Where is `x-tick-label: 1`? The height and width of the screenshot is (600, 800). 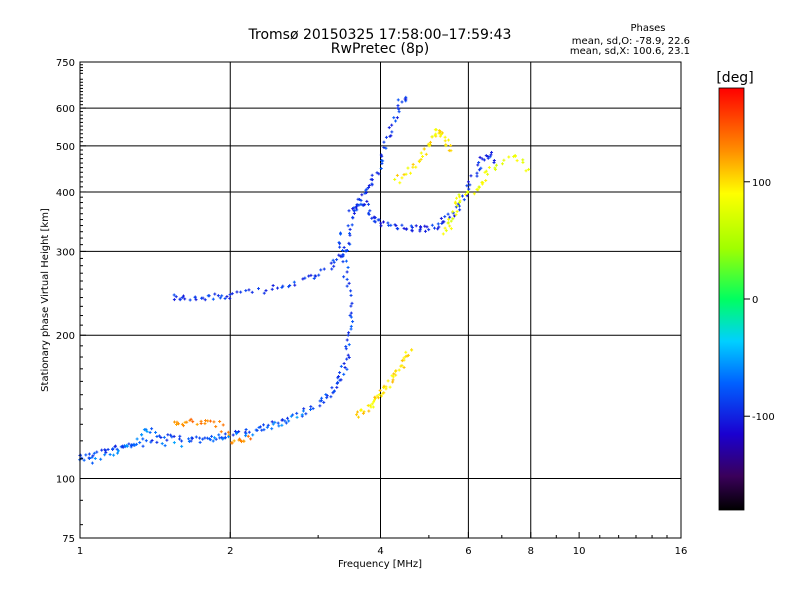 x-tick-label: 1 is located at coordinates (80, 551).